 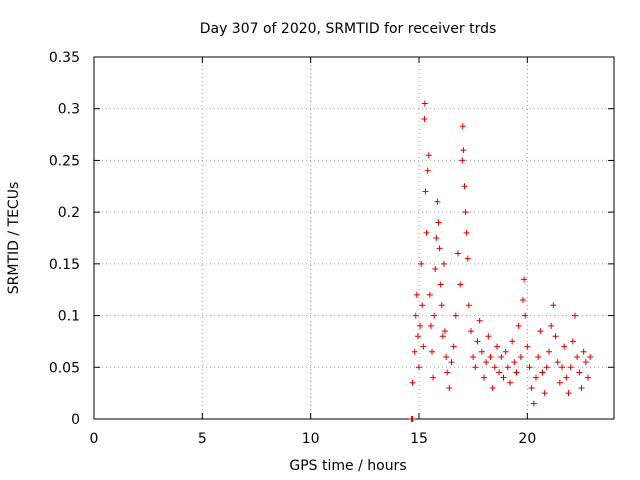 What do you see at coordinates (311, 439) in the screenshot?
I see `x-tick-label: 10` at bounding box center [311, 439].